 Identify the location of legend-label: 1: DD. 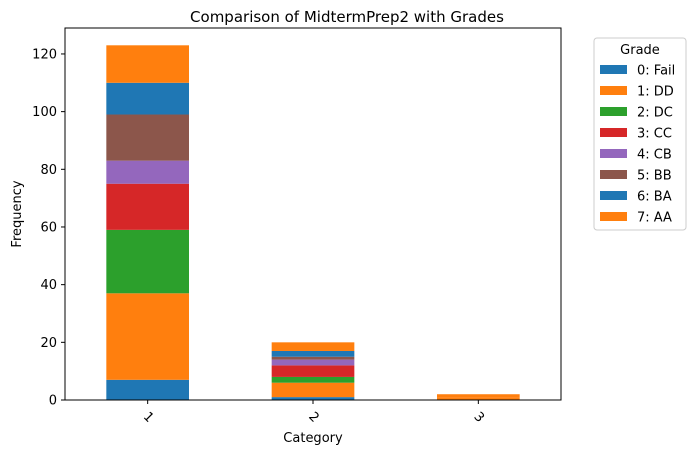
(655, 92).